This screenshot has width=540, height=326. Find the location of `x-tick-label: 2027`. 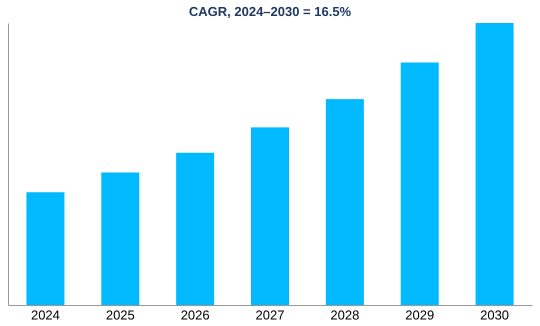

x-tick-label: 2027 is located at coordinates (270, 315).